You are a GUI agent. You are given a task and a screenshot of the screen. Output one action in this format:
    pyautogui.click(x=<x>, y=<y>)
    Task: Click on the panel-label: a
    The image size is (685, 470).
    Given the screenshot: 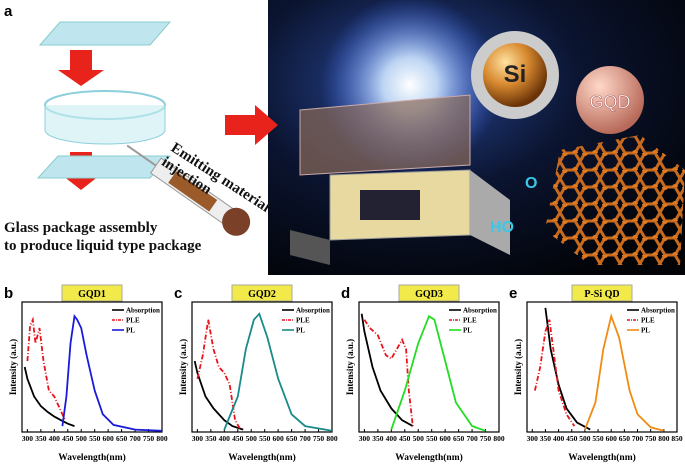 What is the action you would take?
    pyautogui.click(x=8, y=11)
    